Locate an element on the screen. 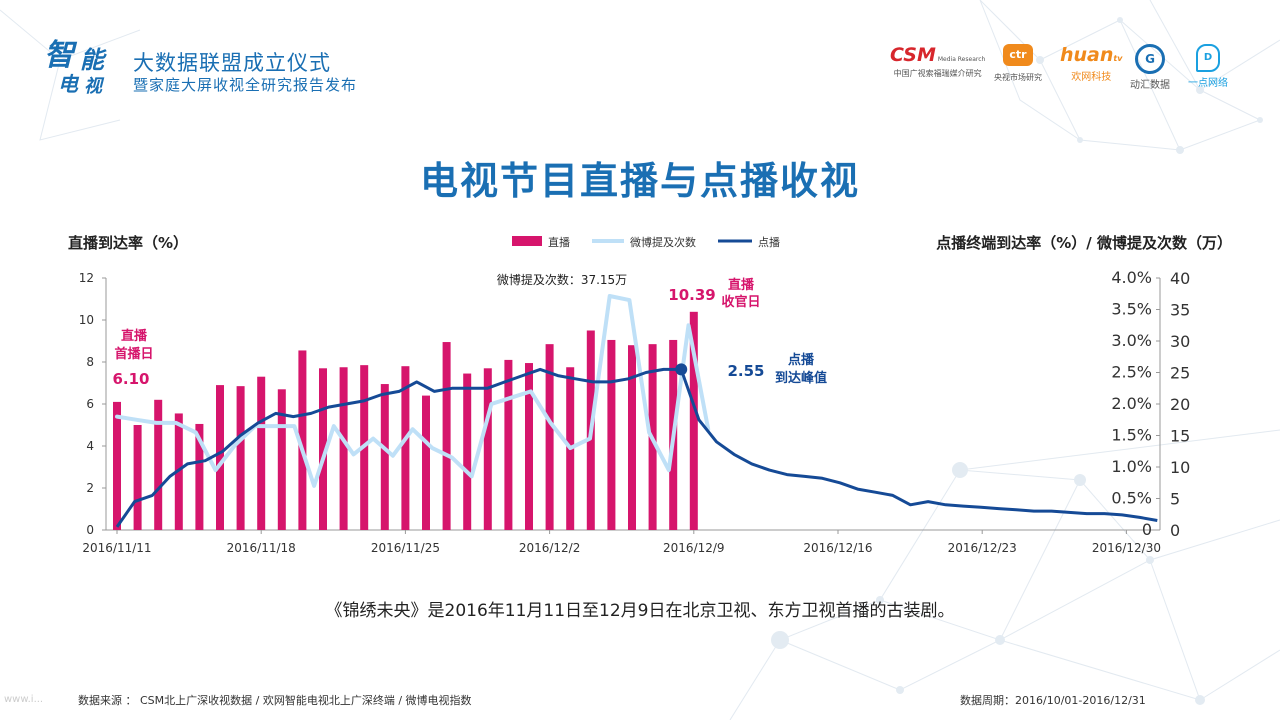 This screenshot has width=1280, height=720. event-subtitle: 暨家庭大屏收视全研究报告发布 is located at coordinates (245, 85).